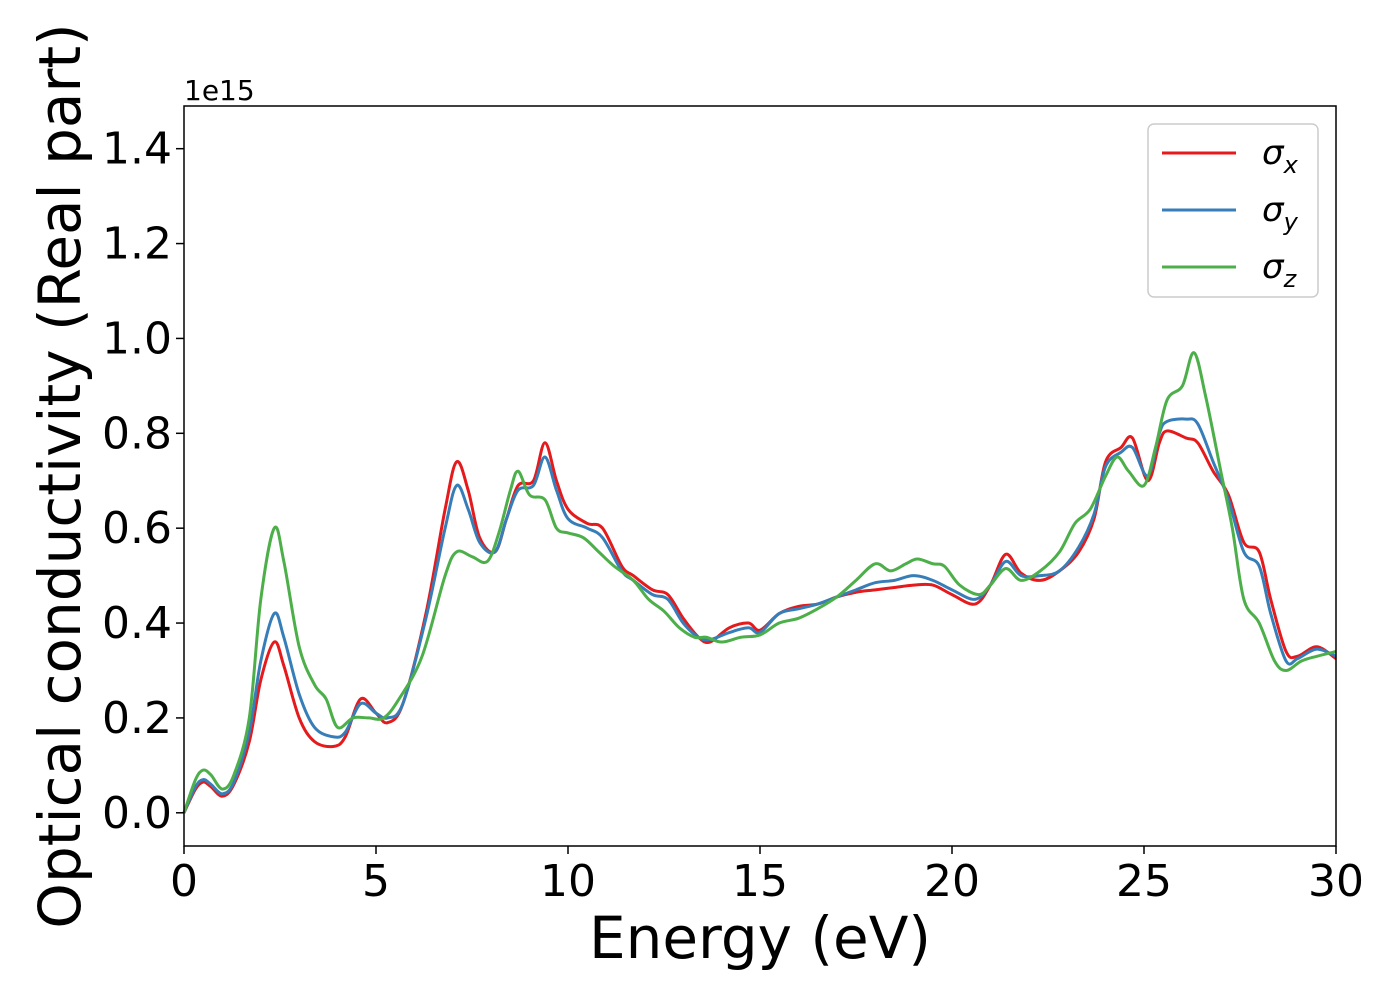 The width and height of the screenshot is (1400, 1000). I want to click on x-axis: 0 5 10 15 20 25 30, so click(767, 876).